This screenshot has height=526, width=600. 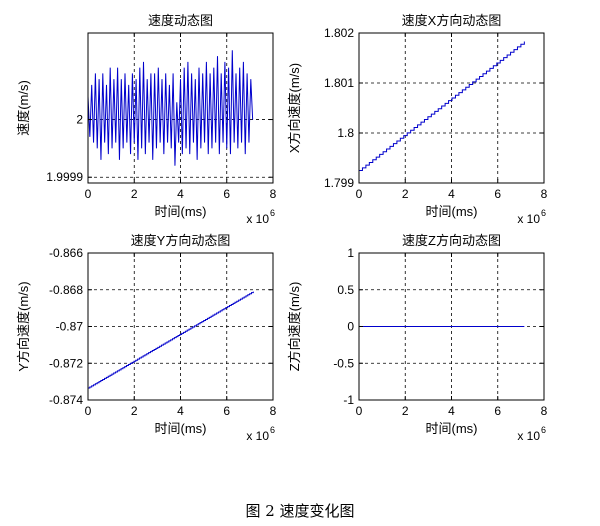 I want to click on y-tick-label: 0, so click(x=350, y=327).